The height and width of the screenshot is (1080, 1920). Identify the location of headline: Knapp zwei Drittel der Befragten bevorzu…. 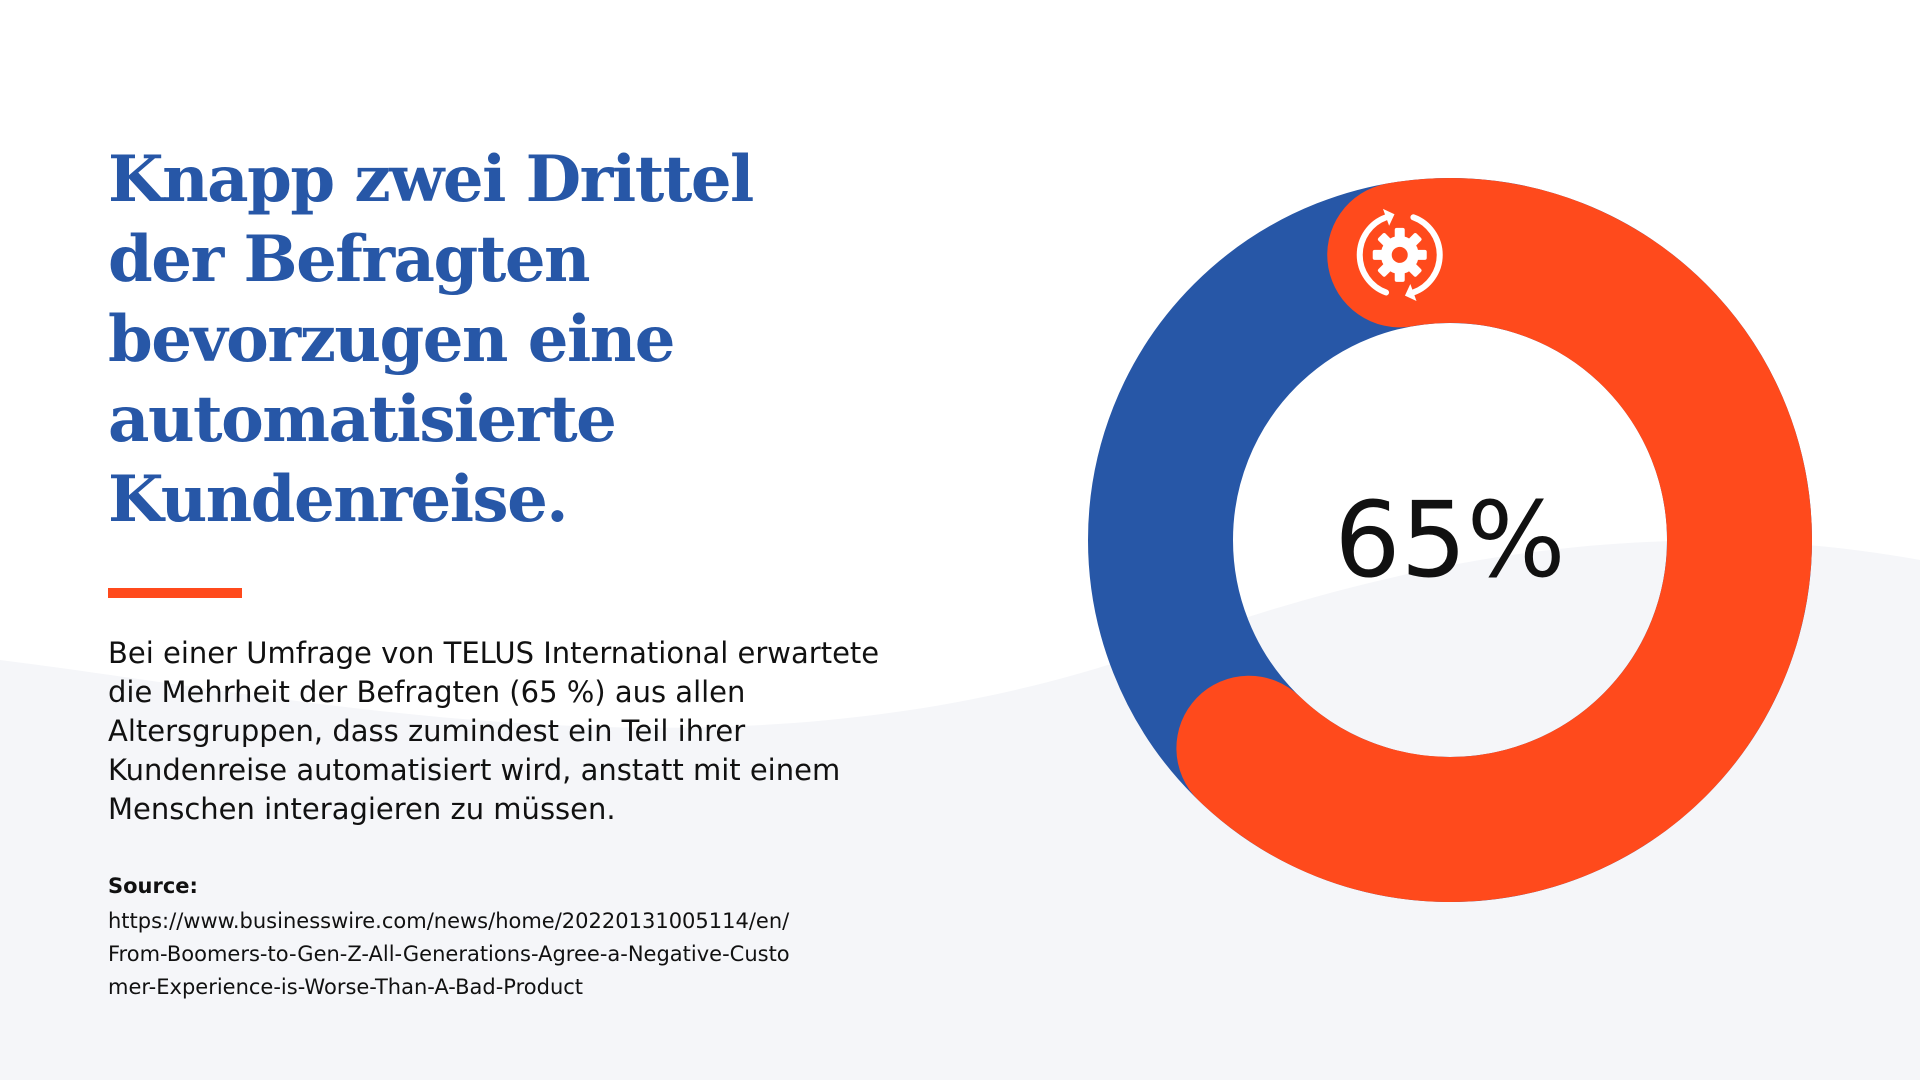
(431, 339).